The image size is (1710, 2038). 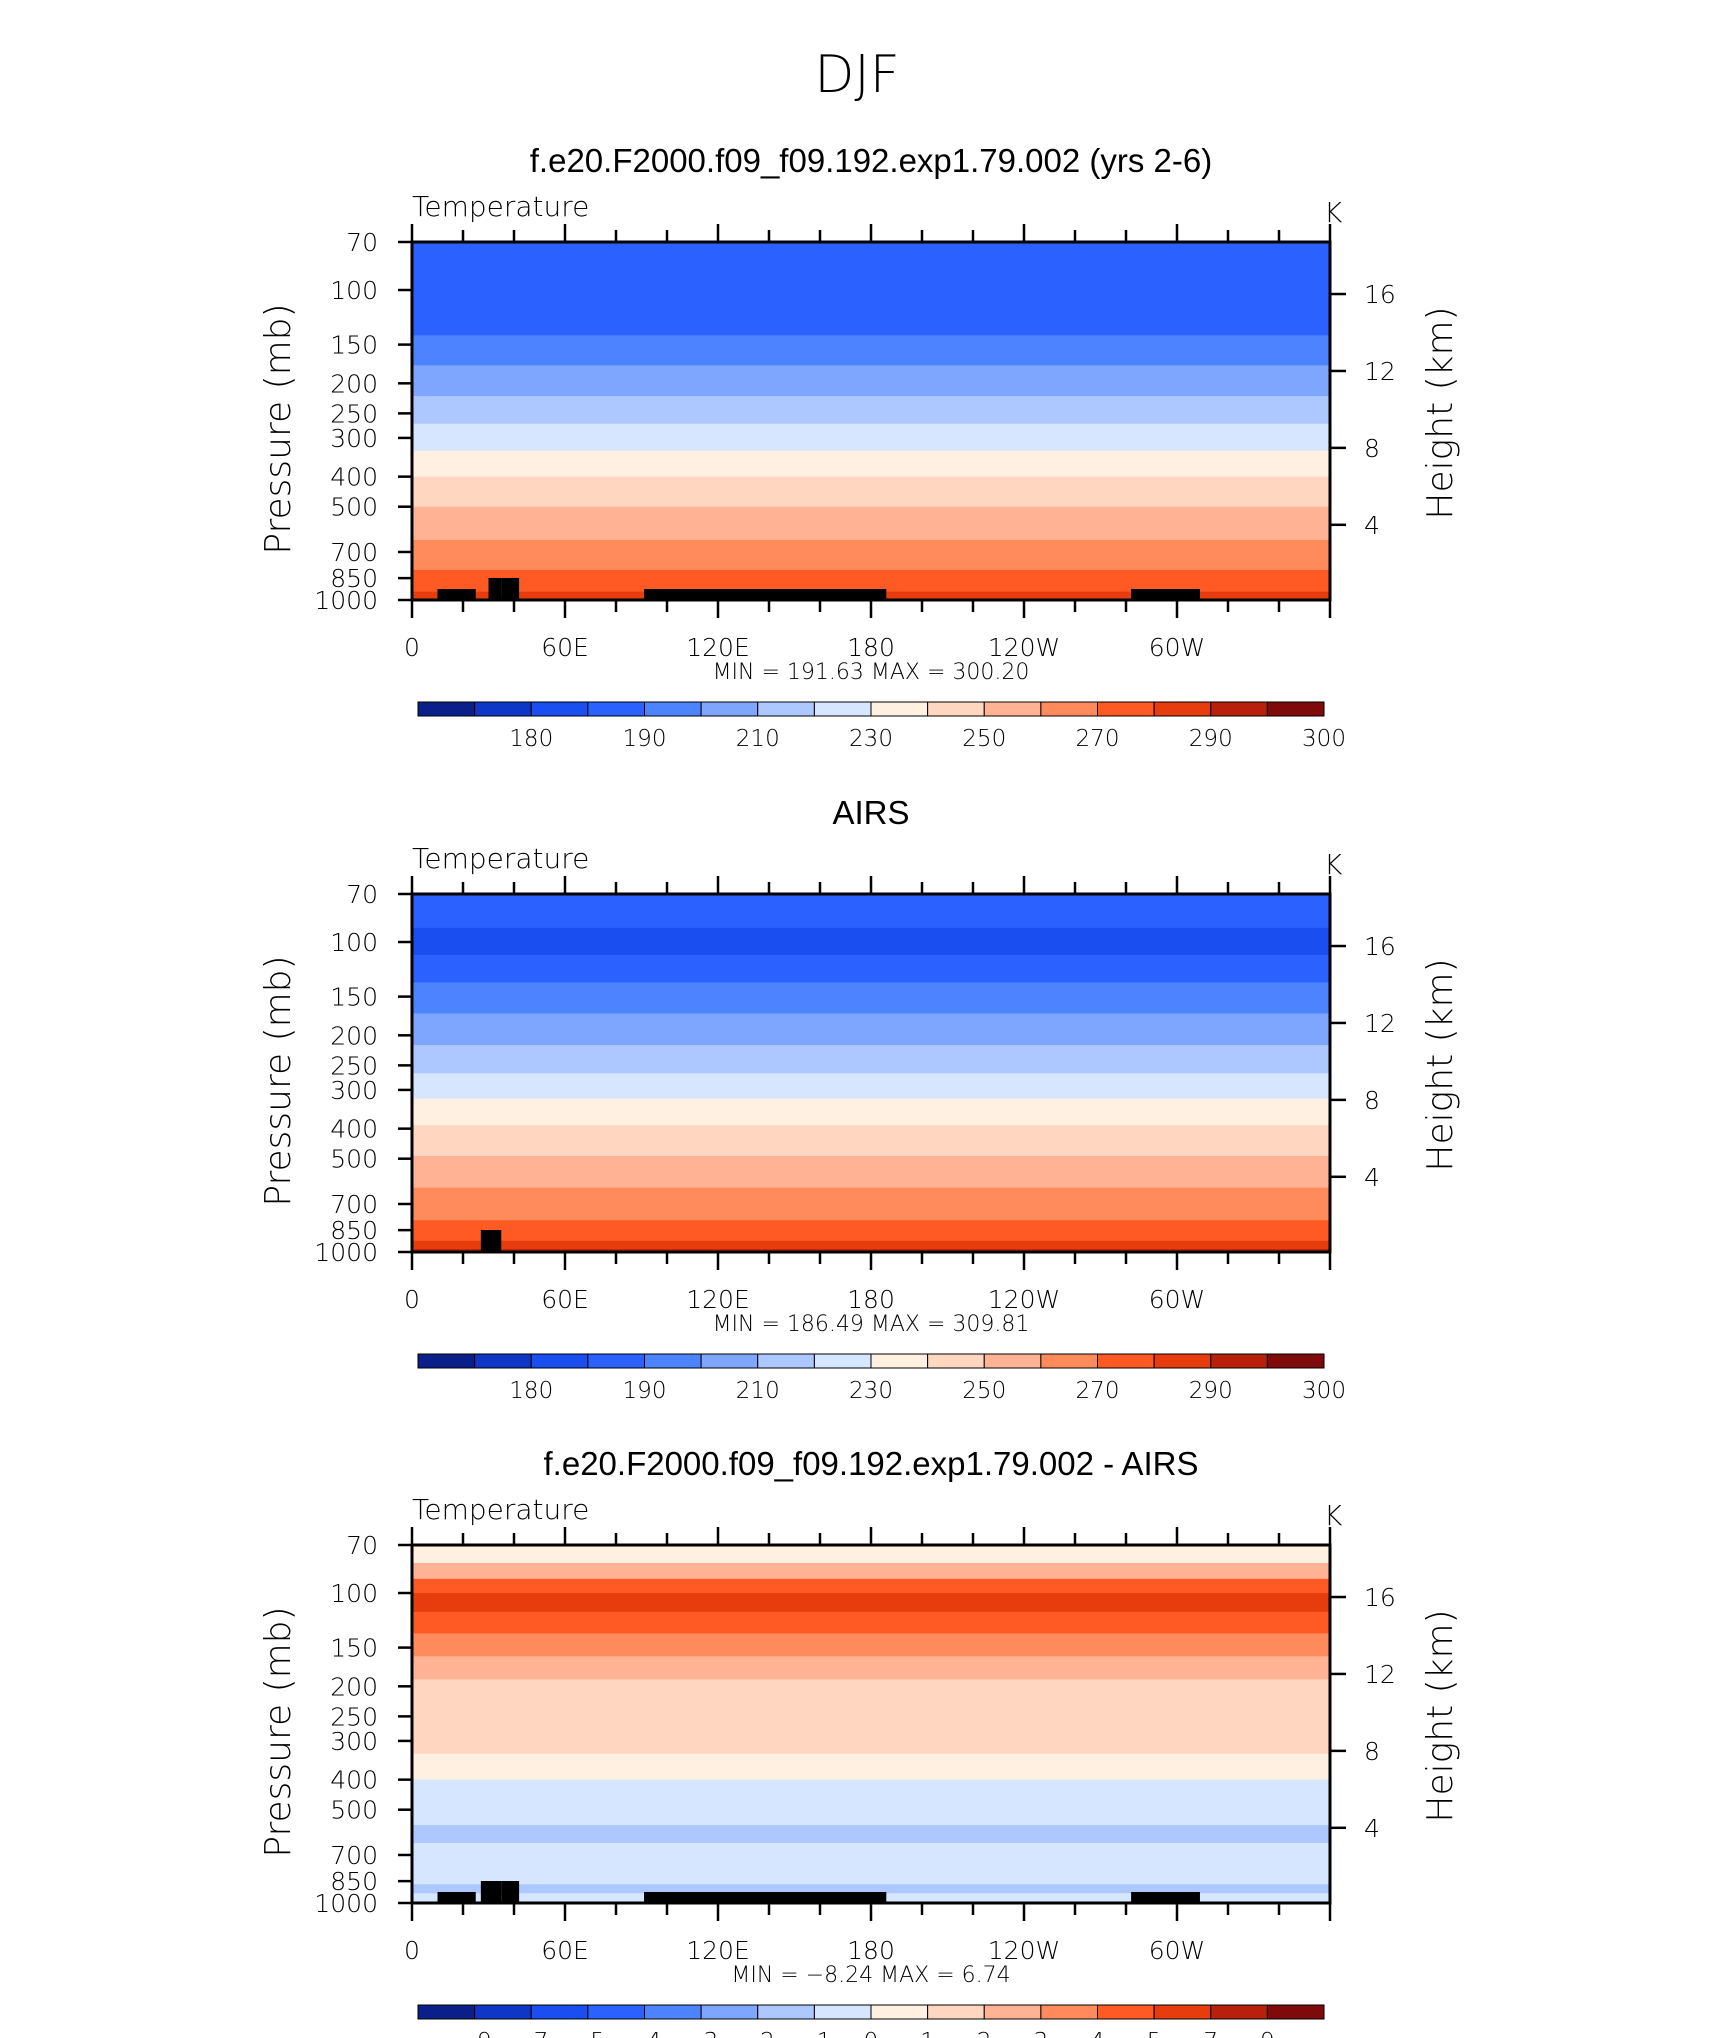 What do you see at coordinates (500, 858) in the screenshot?
I see `panel-variable: Temperature` at bounding box center [500, 858].